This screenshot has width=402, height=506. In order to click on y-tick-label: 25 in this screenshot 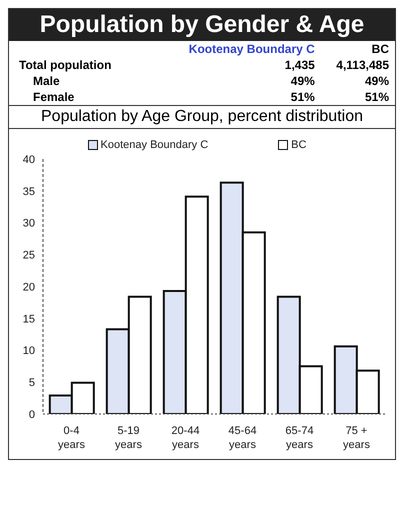, I will do `click(28, 256)`.